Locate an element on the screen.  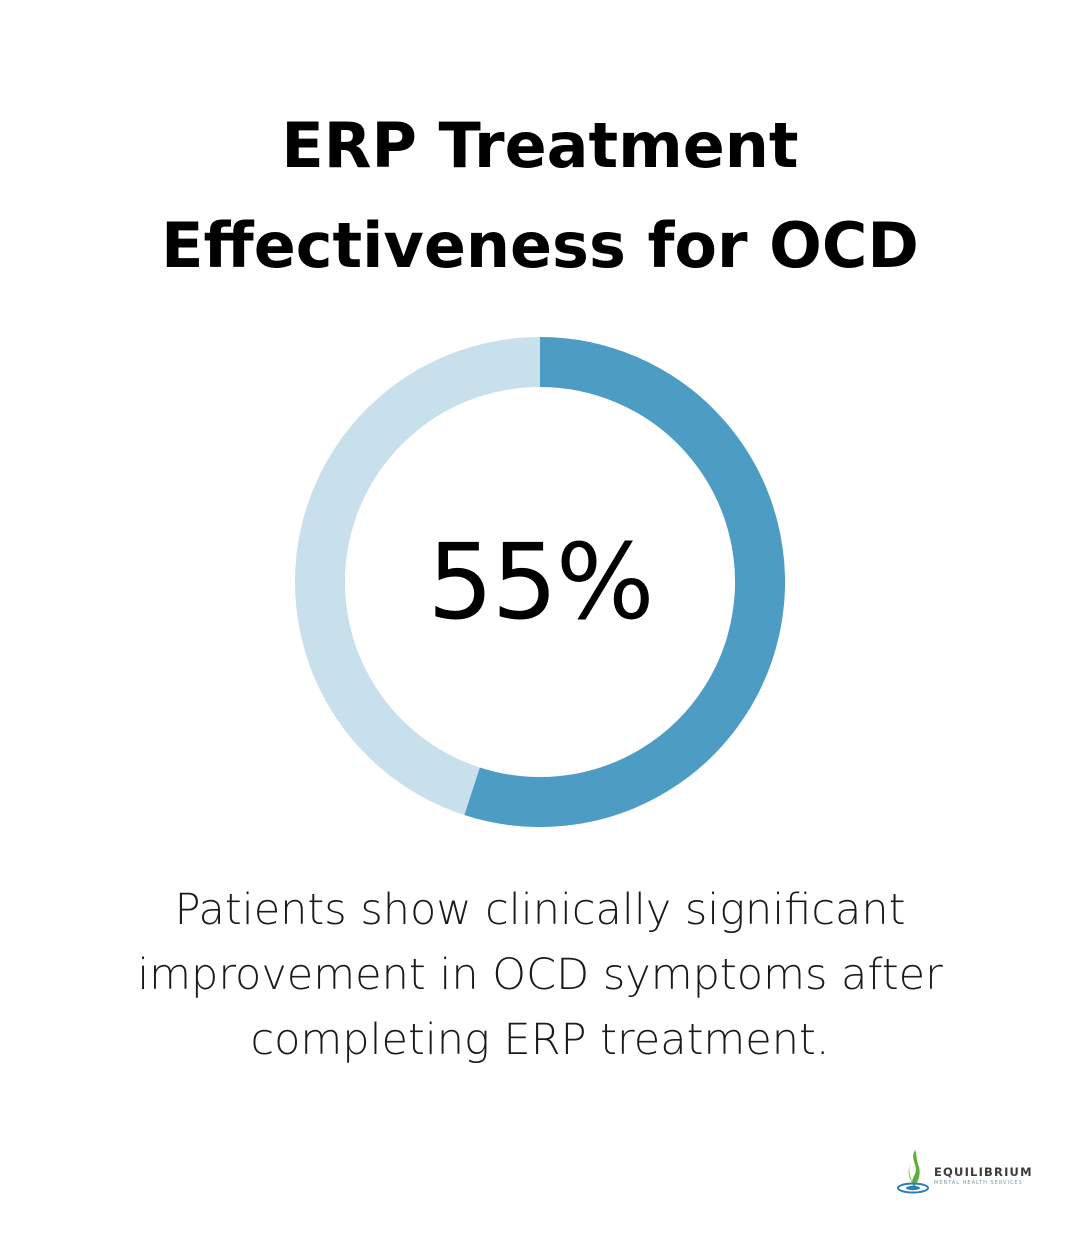
logo-tagline: MENTAL HEALTH SERVICES is located at coordinates (978, 1183).